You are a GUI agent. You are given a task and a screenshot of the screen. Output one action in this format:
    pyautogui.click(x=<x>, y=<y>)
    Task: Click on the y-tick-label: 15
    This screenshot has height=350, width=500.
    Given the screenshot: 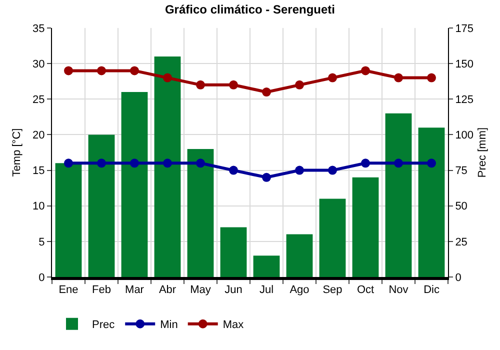 What is the action you would take?
    pyautogui.click(x=38, y=171)
    